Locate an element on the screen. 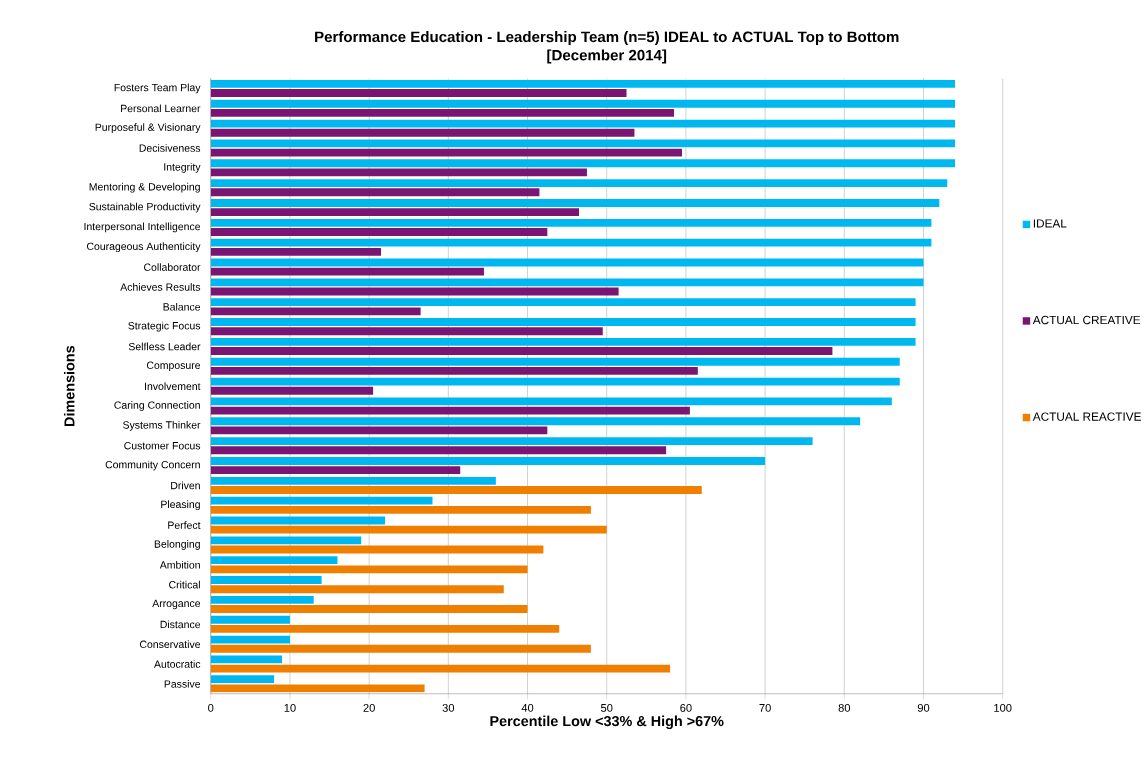 The image size is (1148, 768). x-tick-label: 100 is located at coordinates (1003, 707).